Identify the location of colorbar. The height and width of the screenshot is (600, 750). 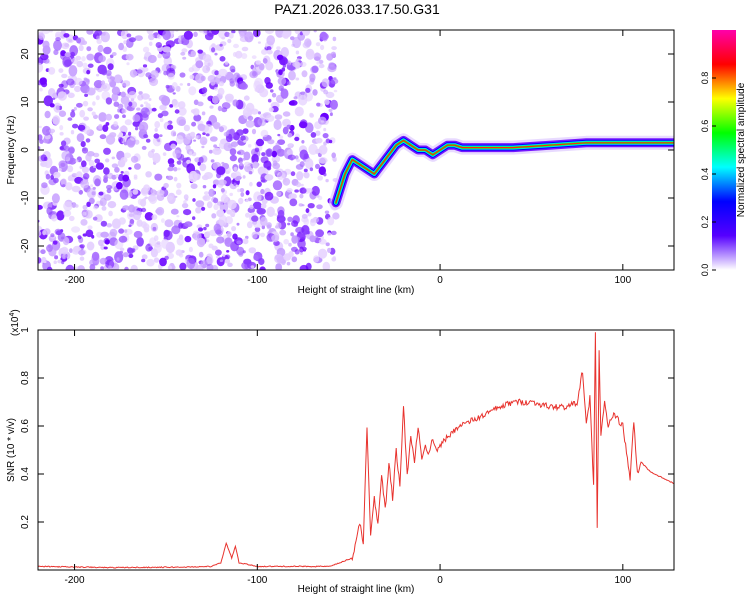
(724, 150).